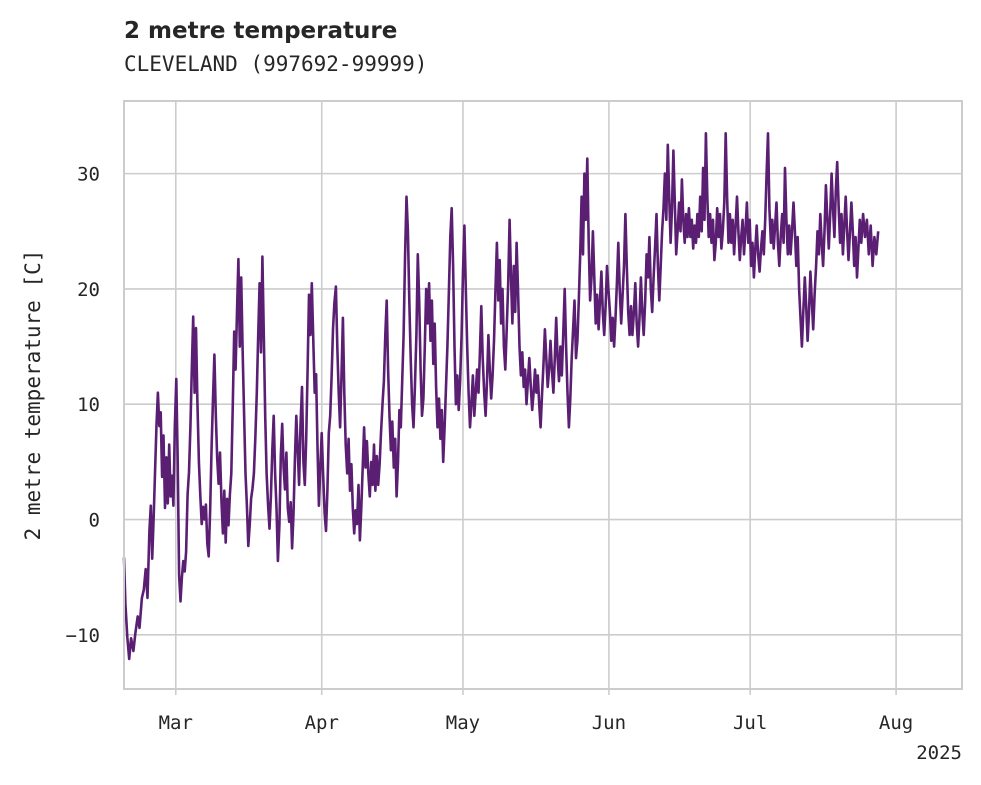 The width and height of the screenshot is (981, 785). What do you see at coordinates (463, 723) in the screenshot?
I see `x-tick-label: May` at bounding box center [463, 723].